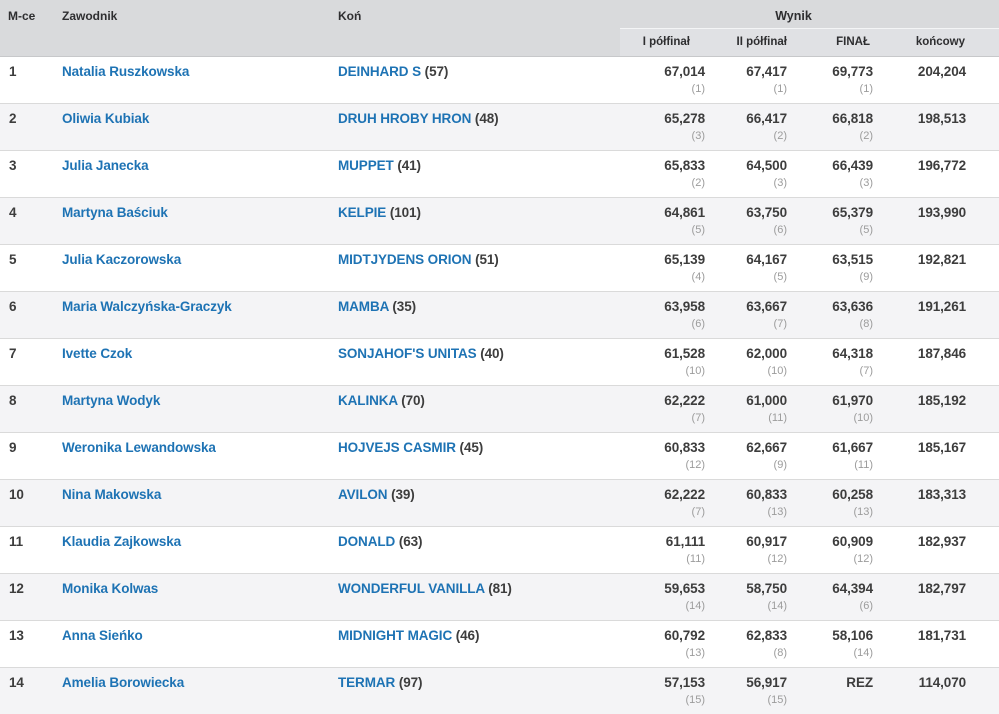 This screenshot has height=714, width=999. I want to click on place-value: 2, so click(13, 118).